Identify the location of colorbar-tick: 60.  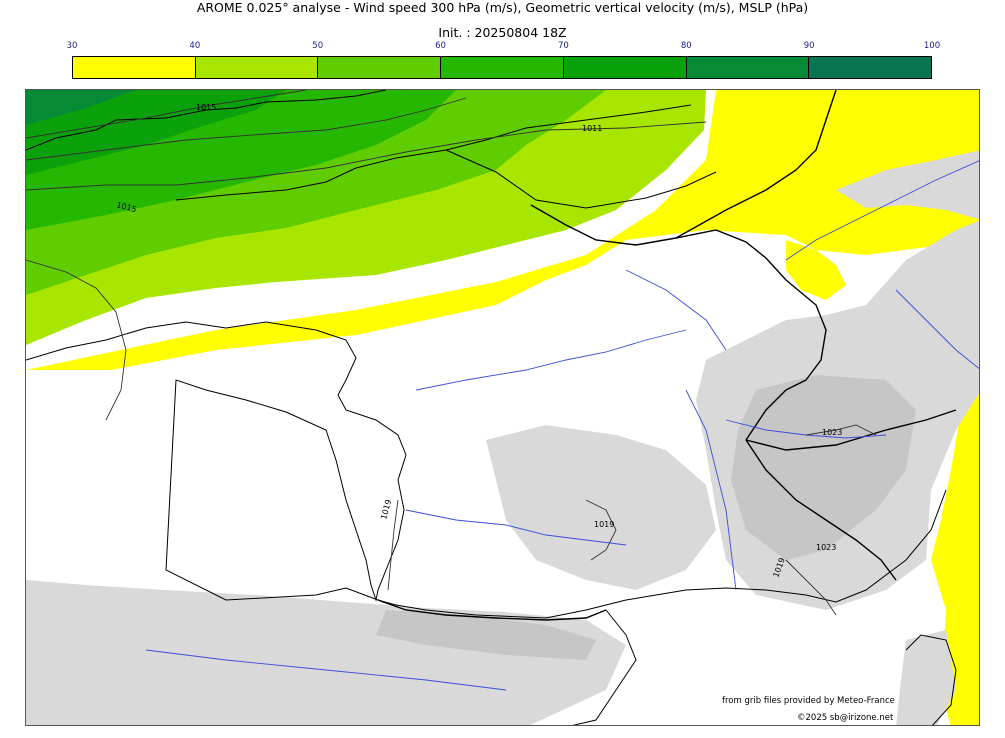
(440, 46).